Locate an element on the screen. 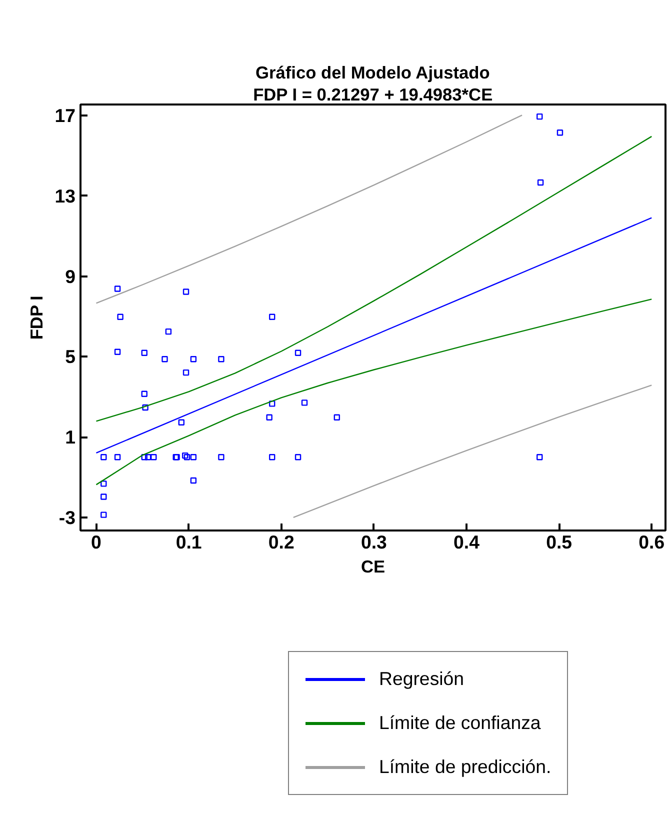 This screenshot has width=670, height=824. legend-label: Límite de predicción. is located at coordinates (465, 767).